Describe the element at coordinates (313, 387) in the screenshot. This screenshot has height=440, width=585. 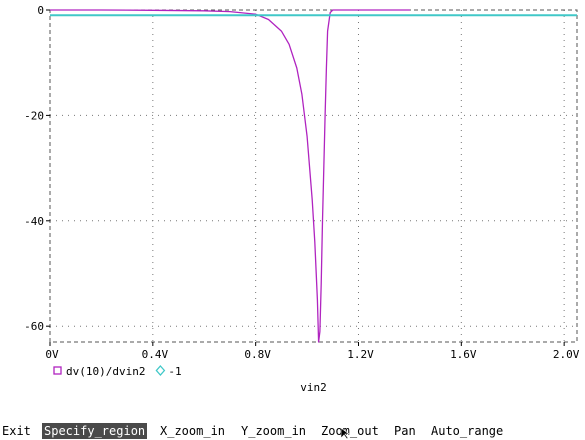
I see `x-axis-title: vin2` at that location.